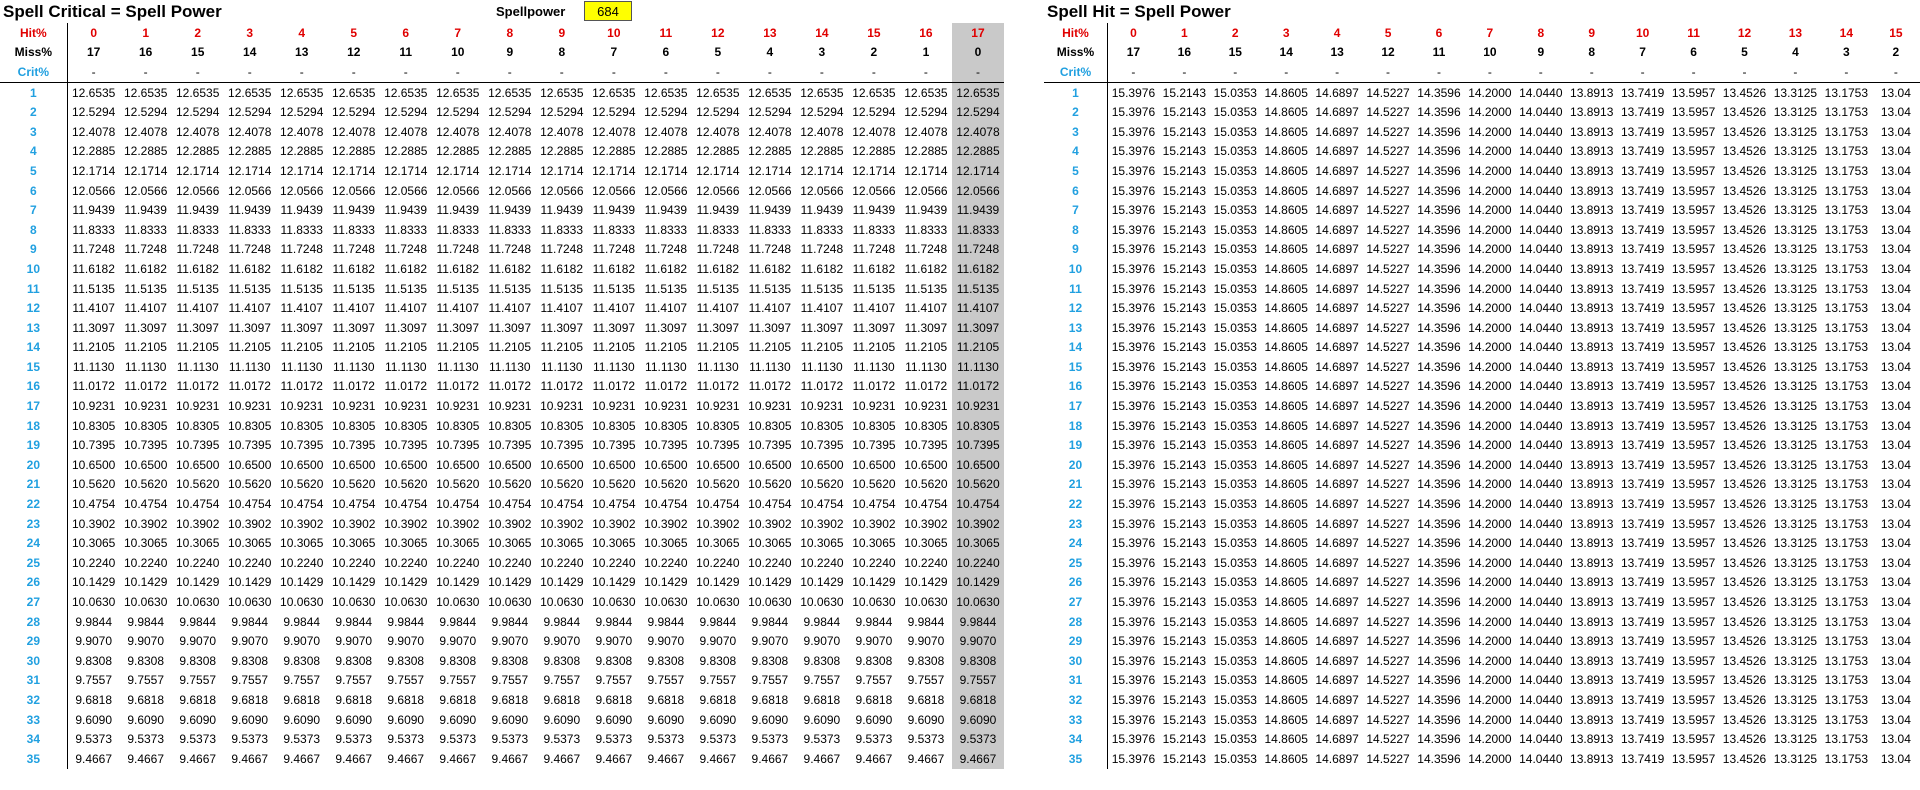 The width and height of the screenshot is (1920, 790). Describe the element at coordinates (822, 484) in the screenshot. I see `value-cell: 10.5620` at that location.